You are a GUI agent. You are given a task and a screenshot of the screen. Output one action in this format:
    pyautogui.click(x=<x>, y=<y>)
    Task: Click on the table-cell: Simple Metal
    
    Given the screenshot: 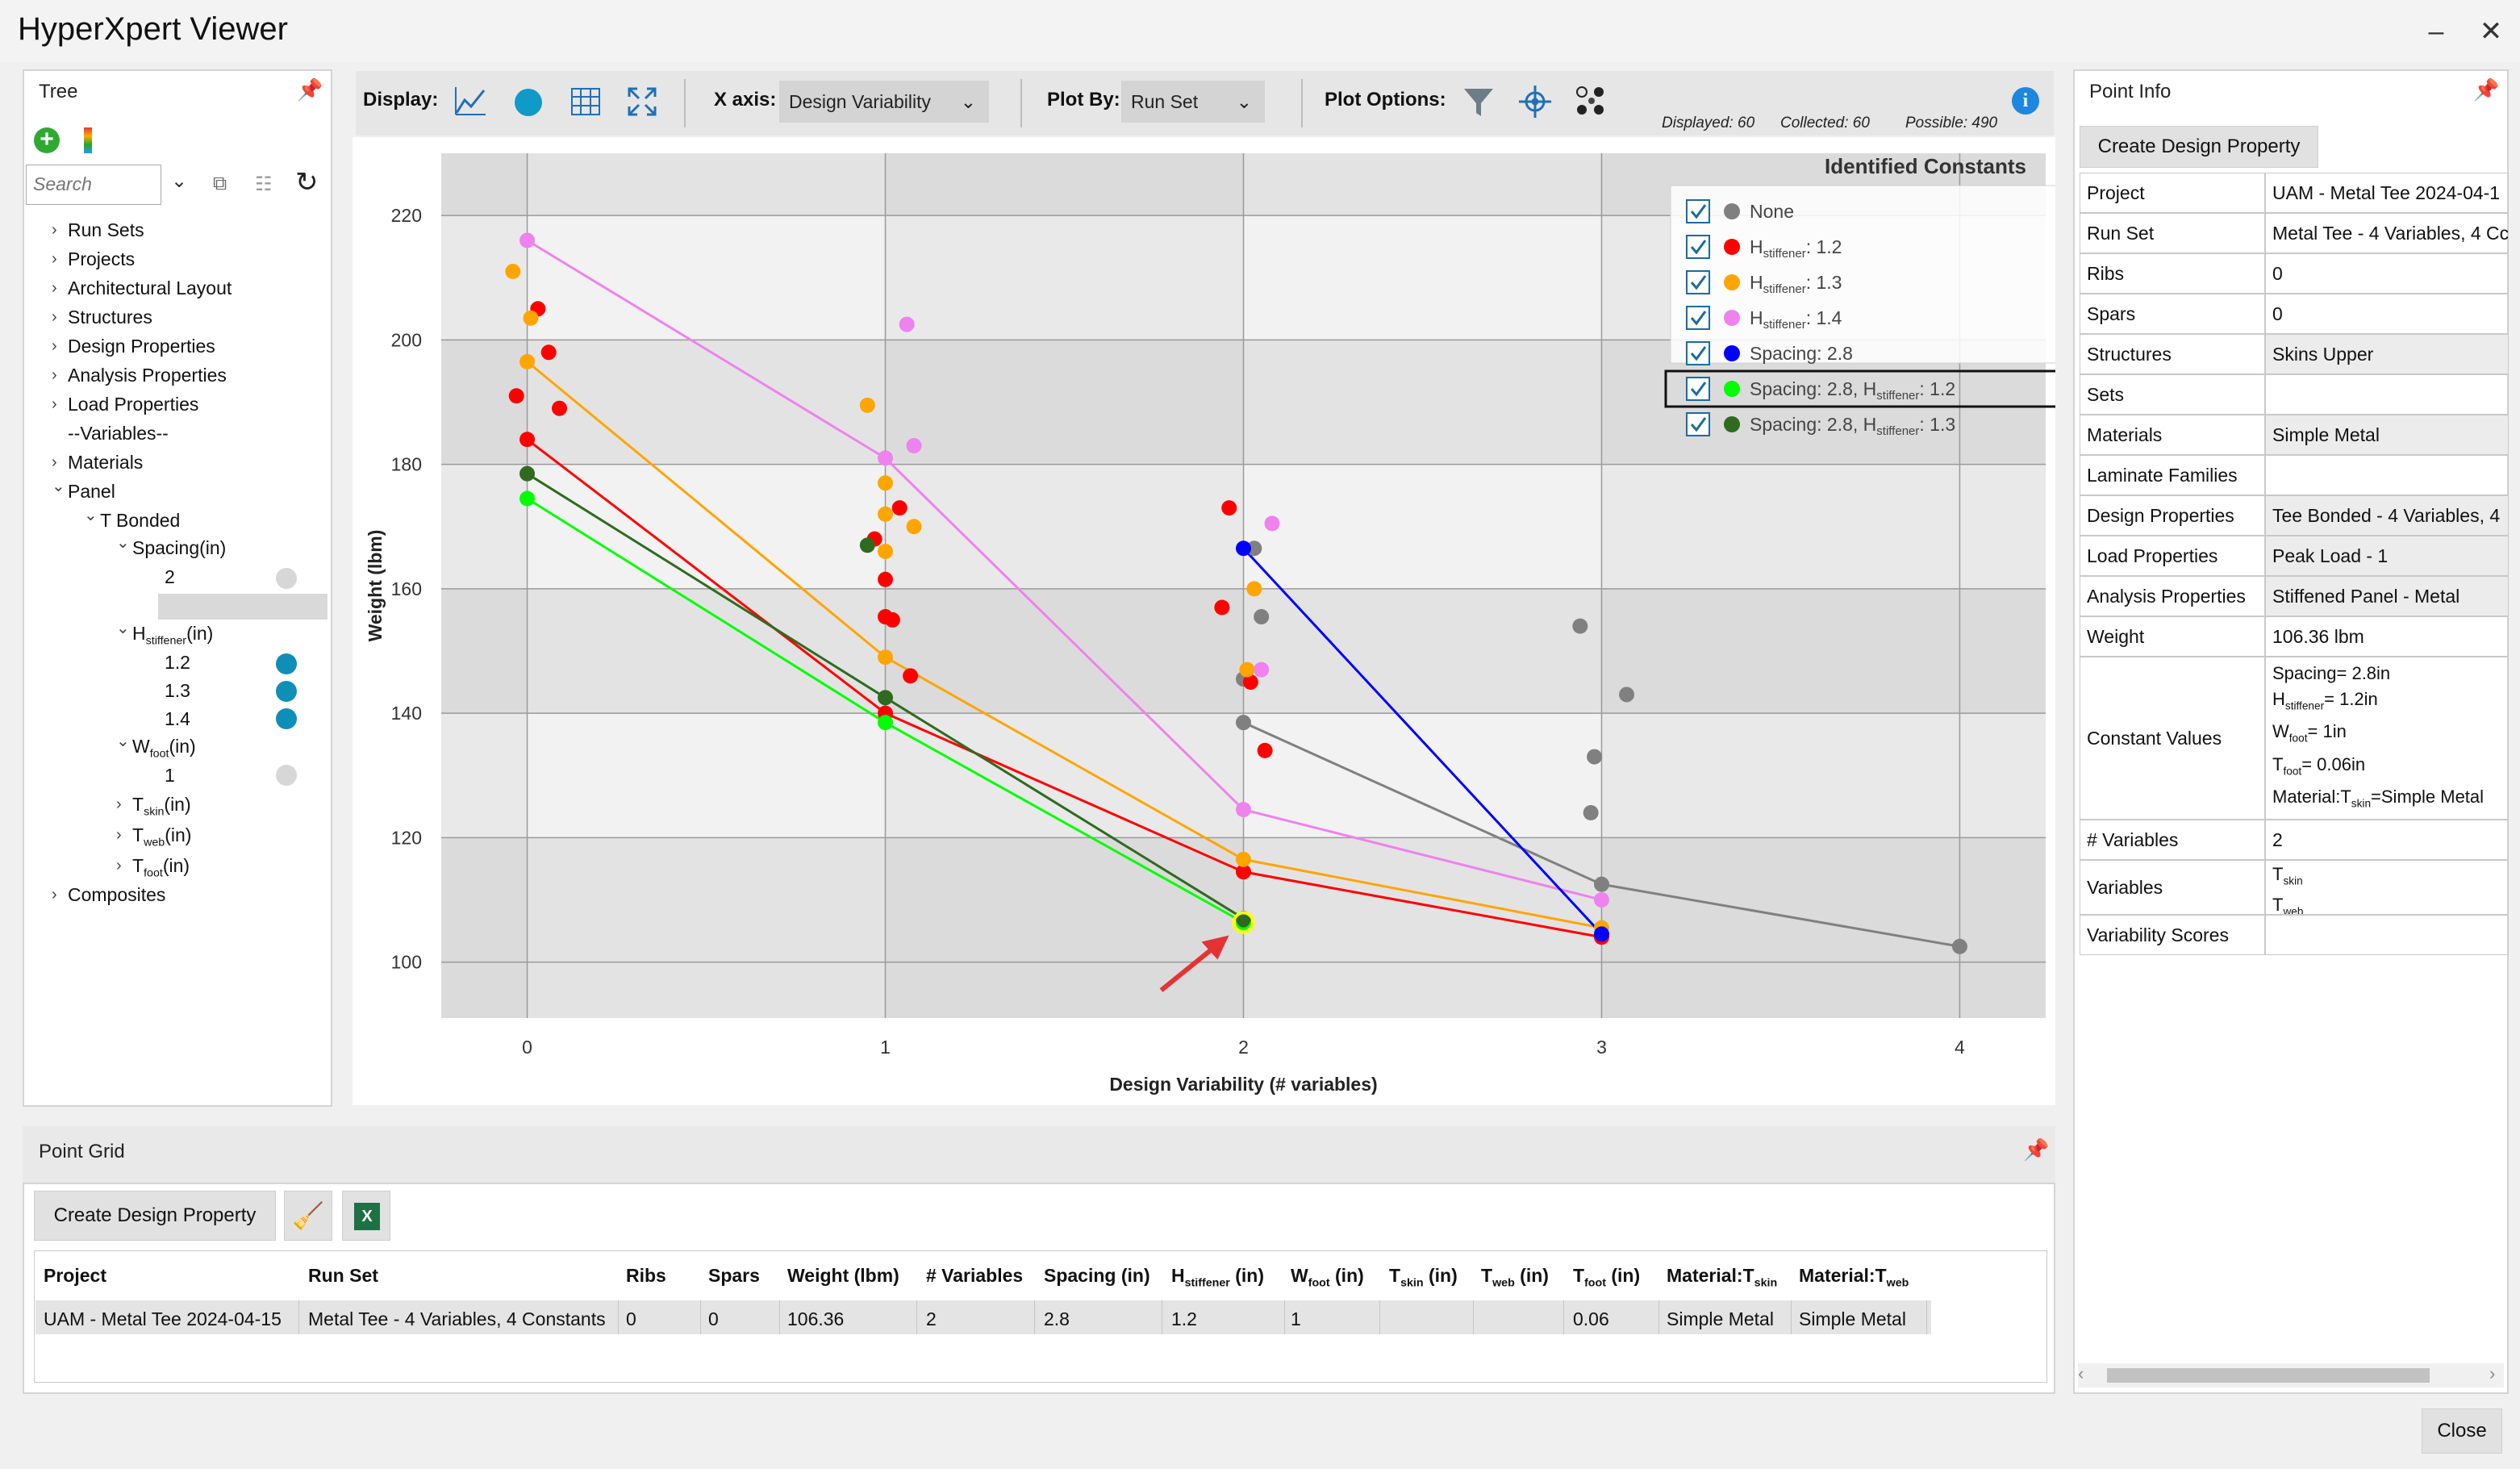 What is the action you would take?
    pyautogui.click(x=1720, y=1319)
    